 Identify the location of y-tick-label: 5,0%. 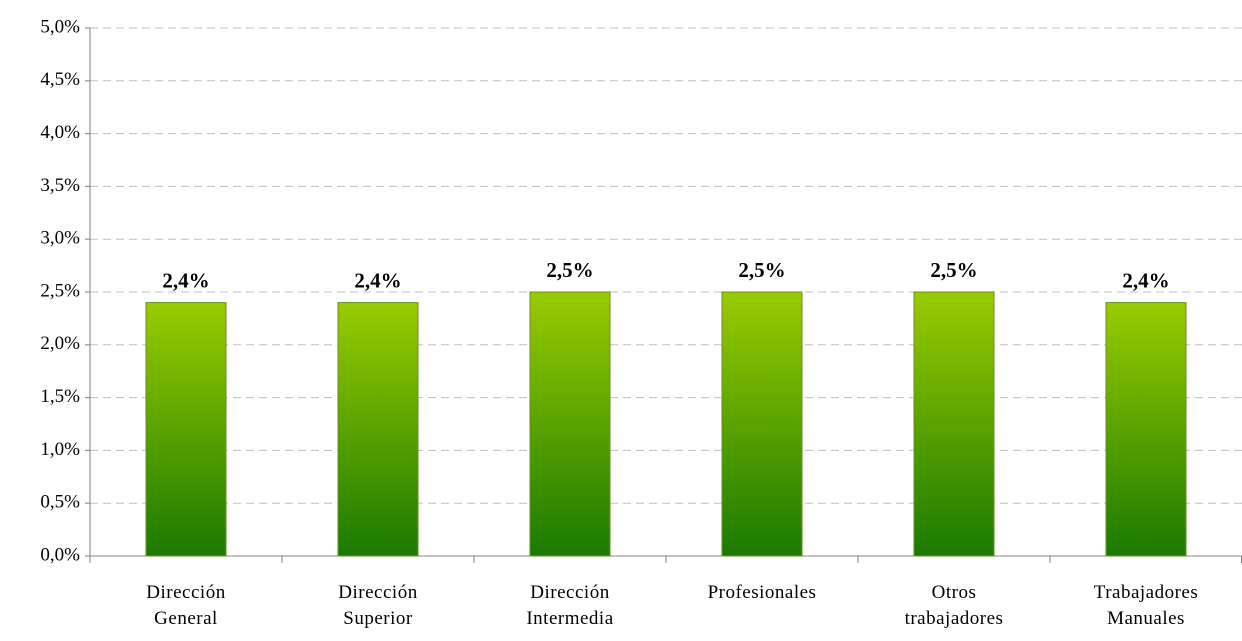
(60, 26).